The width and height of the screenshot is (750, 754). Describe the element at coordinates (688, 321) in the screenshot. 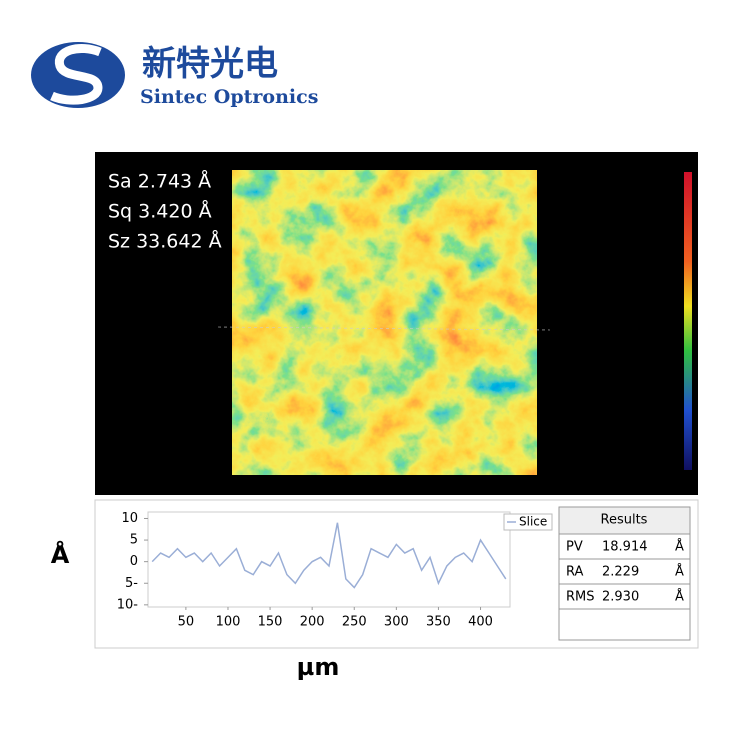

I see `colorbar` at that location.